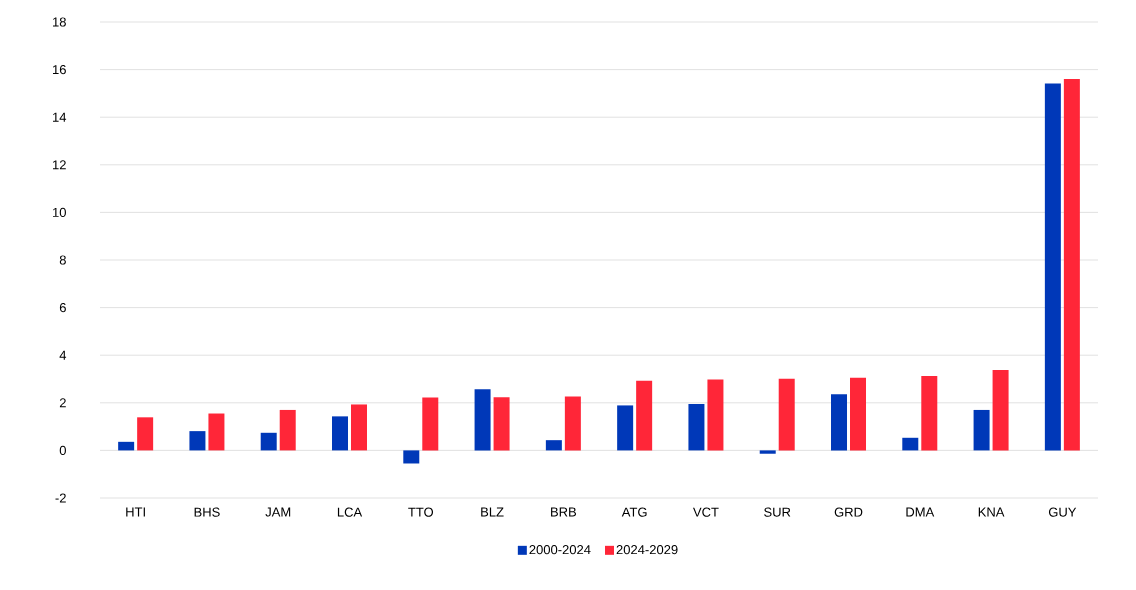  I want to click on x-tick-label: TTO, so click(421, 512).